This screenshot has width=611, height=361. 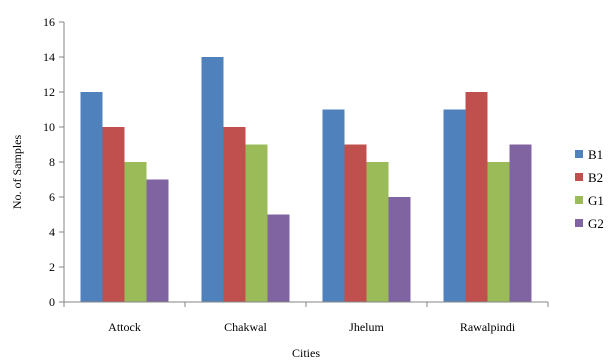 What do you see at coordinates (256, 223) in the screenshot?
I see `bar-g1-chakwal` at bounding box center [256, 223].